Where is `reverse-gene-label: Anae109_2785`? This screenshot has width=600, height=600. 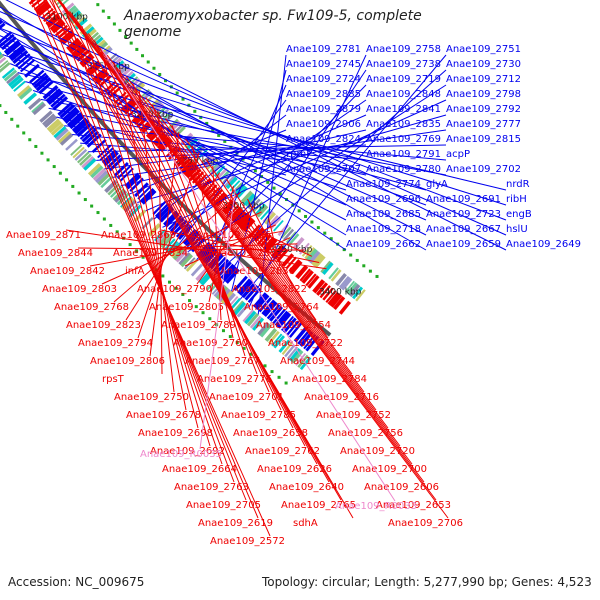
reverse-gene-label: Anae109_2785 is located at coordinates (258, 415).